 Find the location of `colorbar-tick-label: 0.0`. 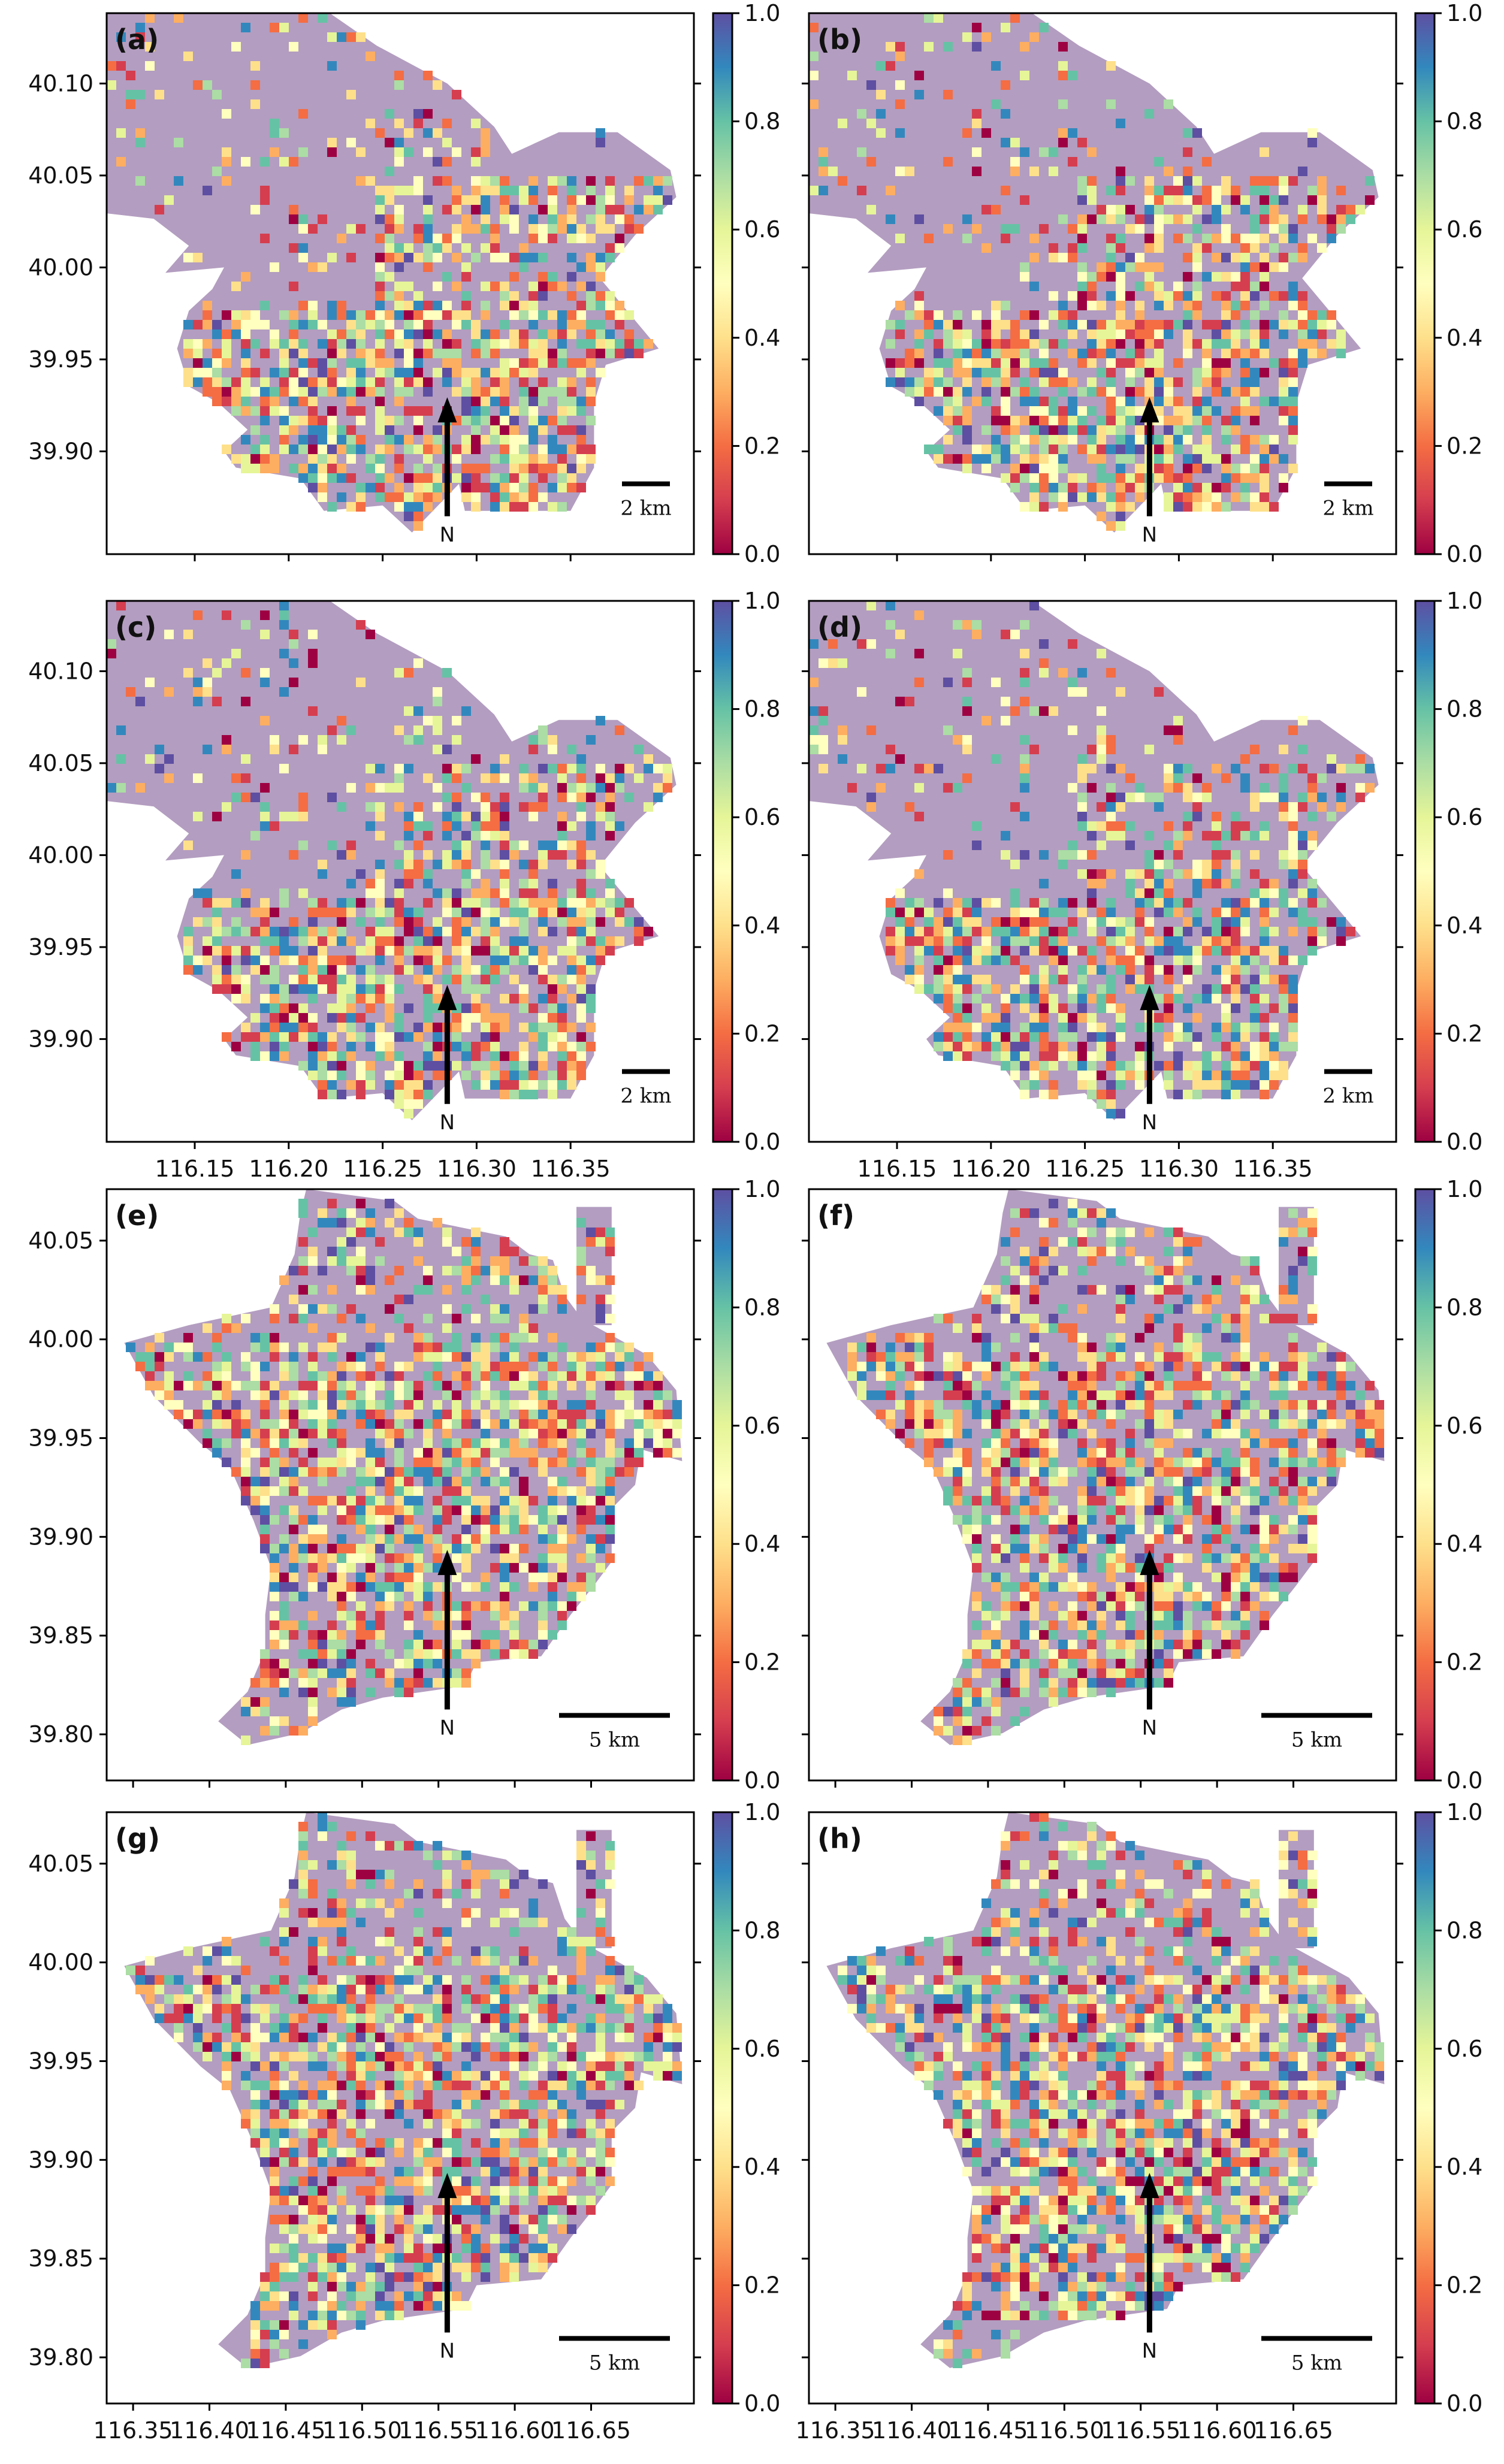

colorbar-tick-label: 0.0 is located at coordinates (762, 1142).